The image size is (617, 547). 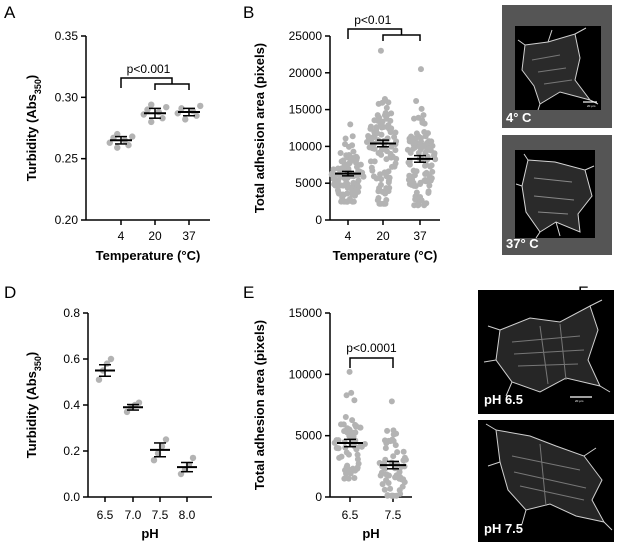 I want to click on x-tick-label-d-0: 6.5, so click(x=105, y=515).